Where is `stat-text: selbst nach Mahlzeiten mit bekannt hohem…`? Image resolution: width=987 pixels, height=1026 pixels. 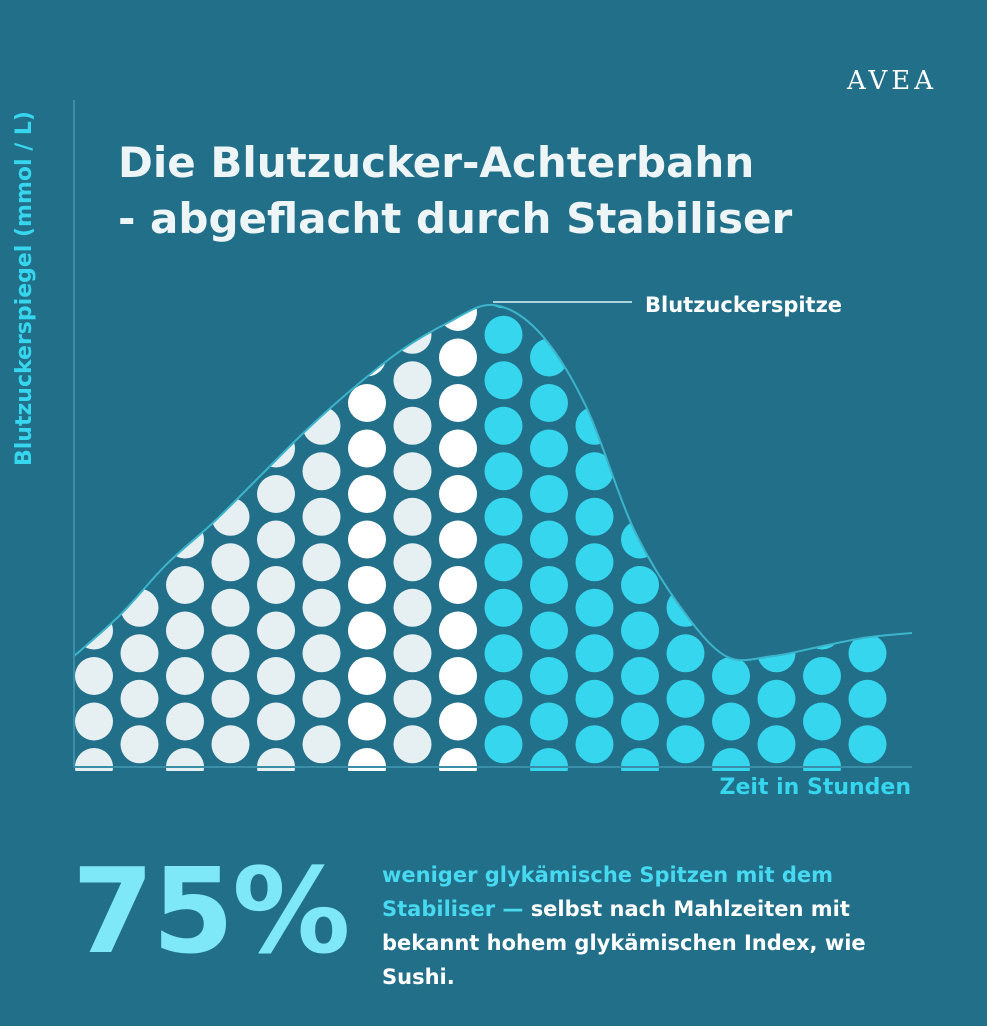 stat-text: selbst nach Mahlzeiten mit bekannt hohem… is located at coordinates (624, 943).